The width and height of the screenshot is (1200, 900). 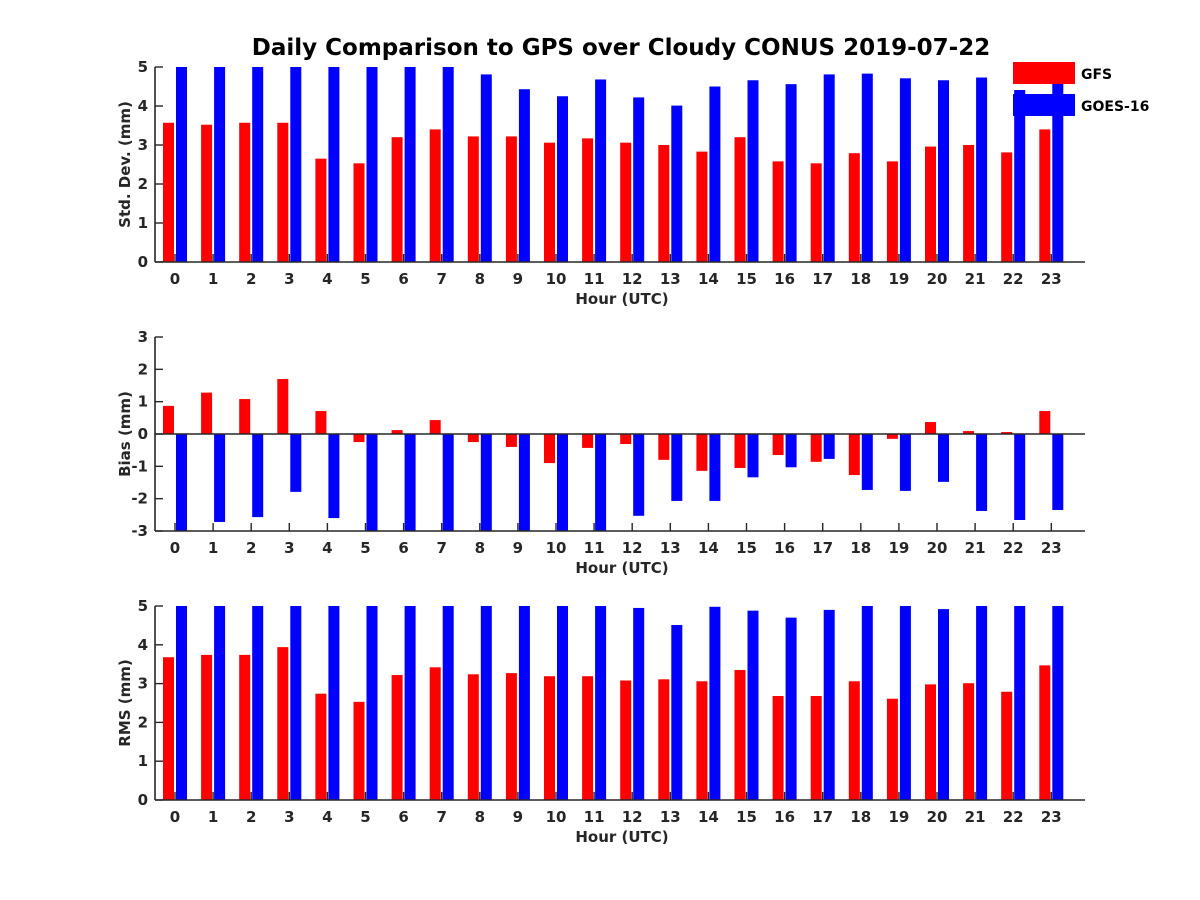 What do you see at coordinates (139, 466) in the screenshot?
I see `y-tick-label-bias: -1` at bounding box center [139, 466].